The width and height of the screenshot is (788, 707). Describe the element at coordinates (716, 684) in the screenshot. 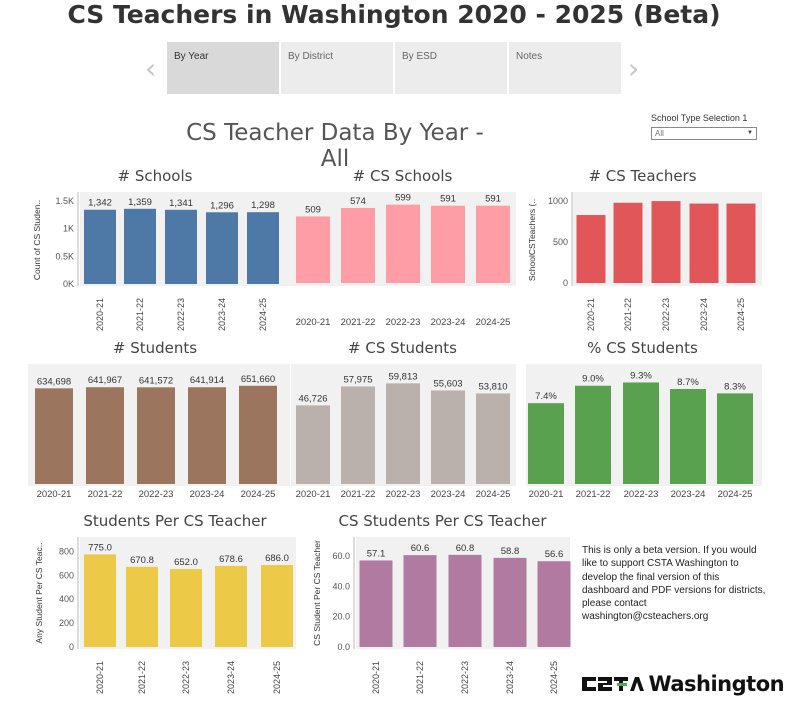

I see `logo-text: Washington` at that location.